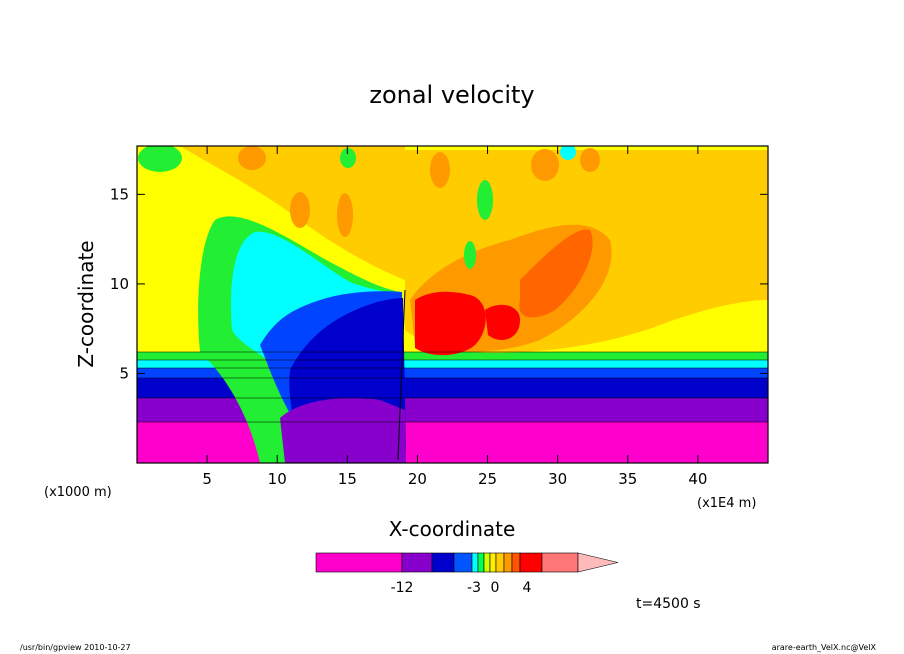 This screenshot has width=904, height=654. I want to click on colorbar-tick-label: -3, so click(474, 588).